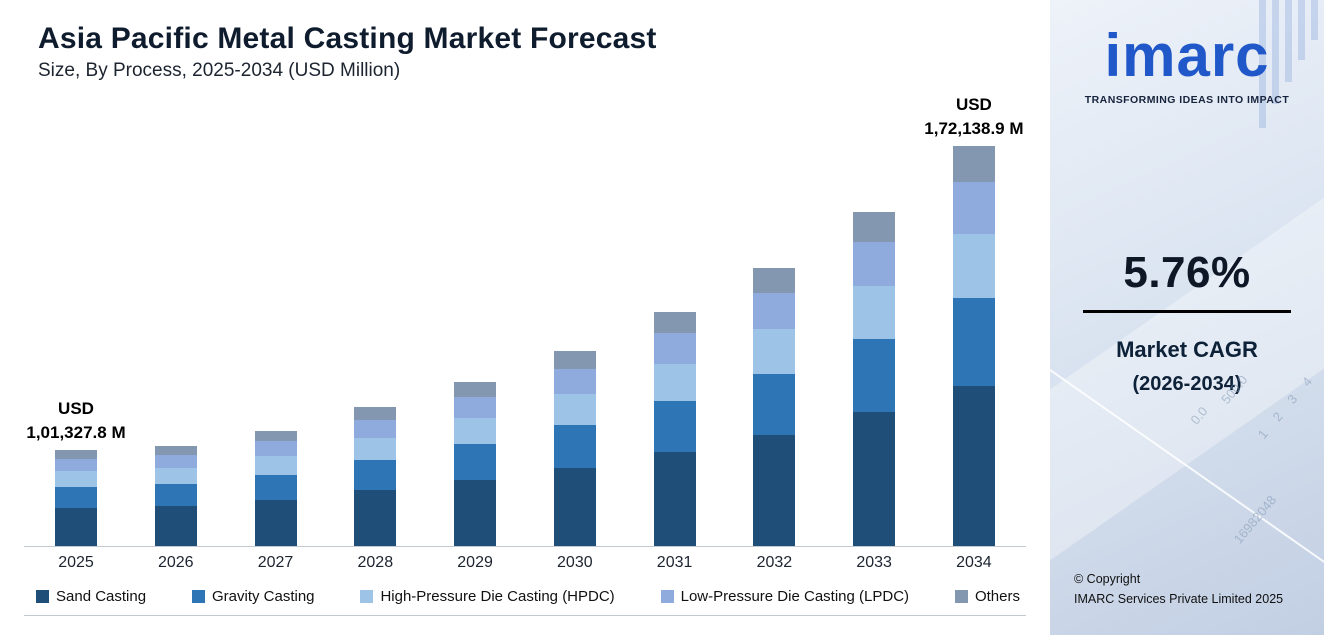  I want to click on stacked-bar-2034, so click(973, 346).